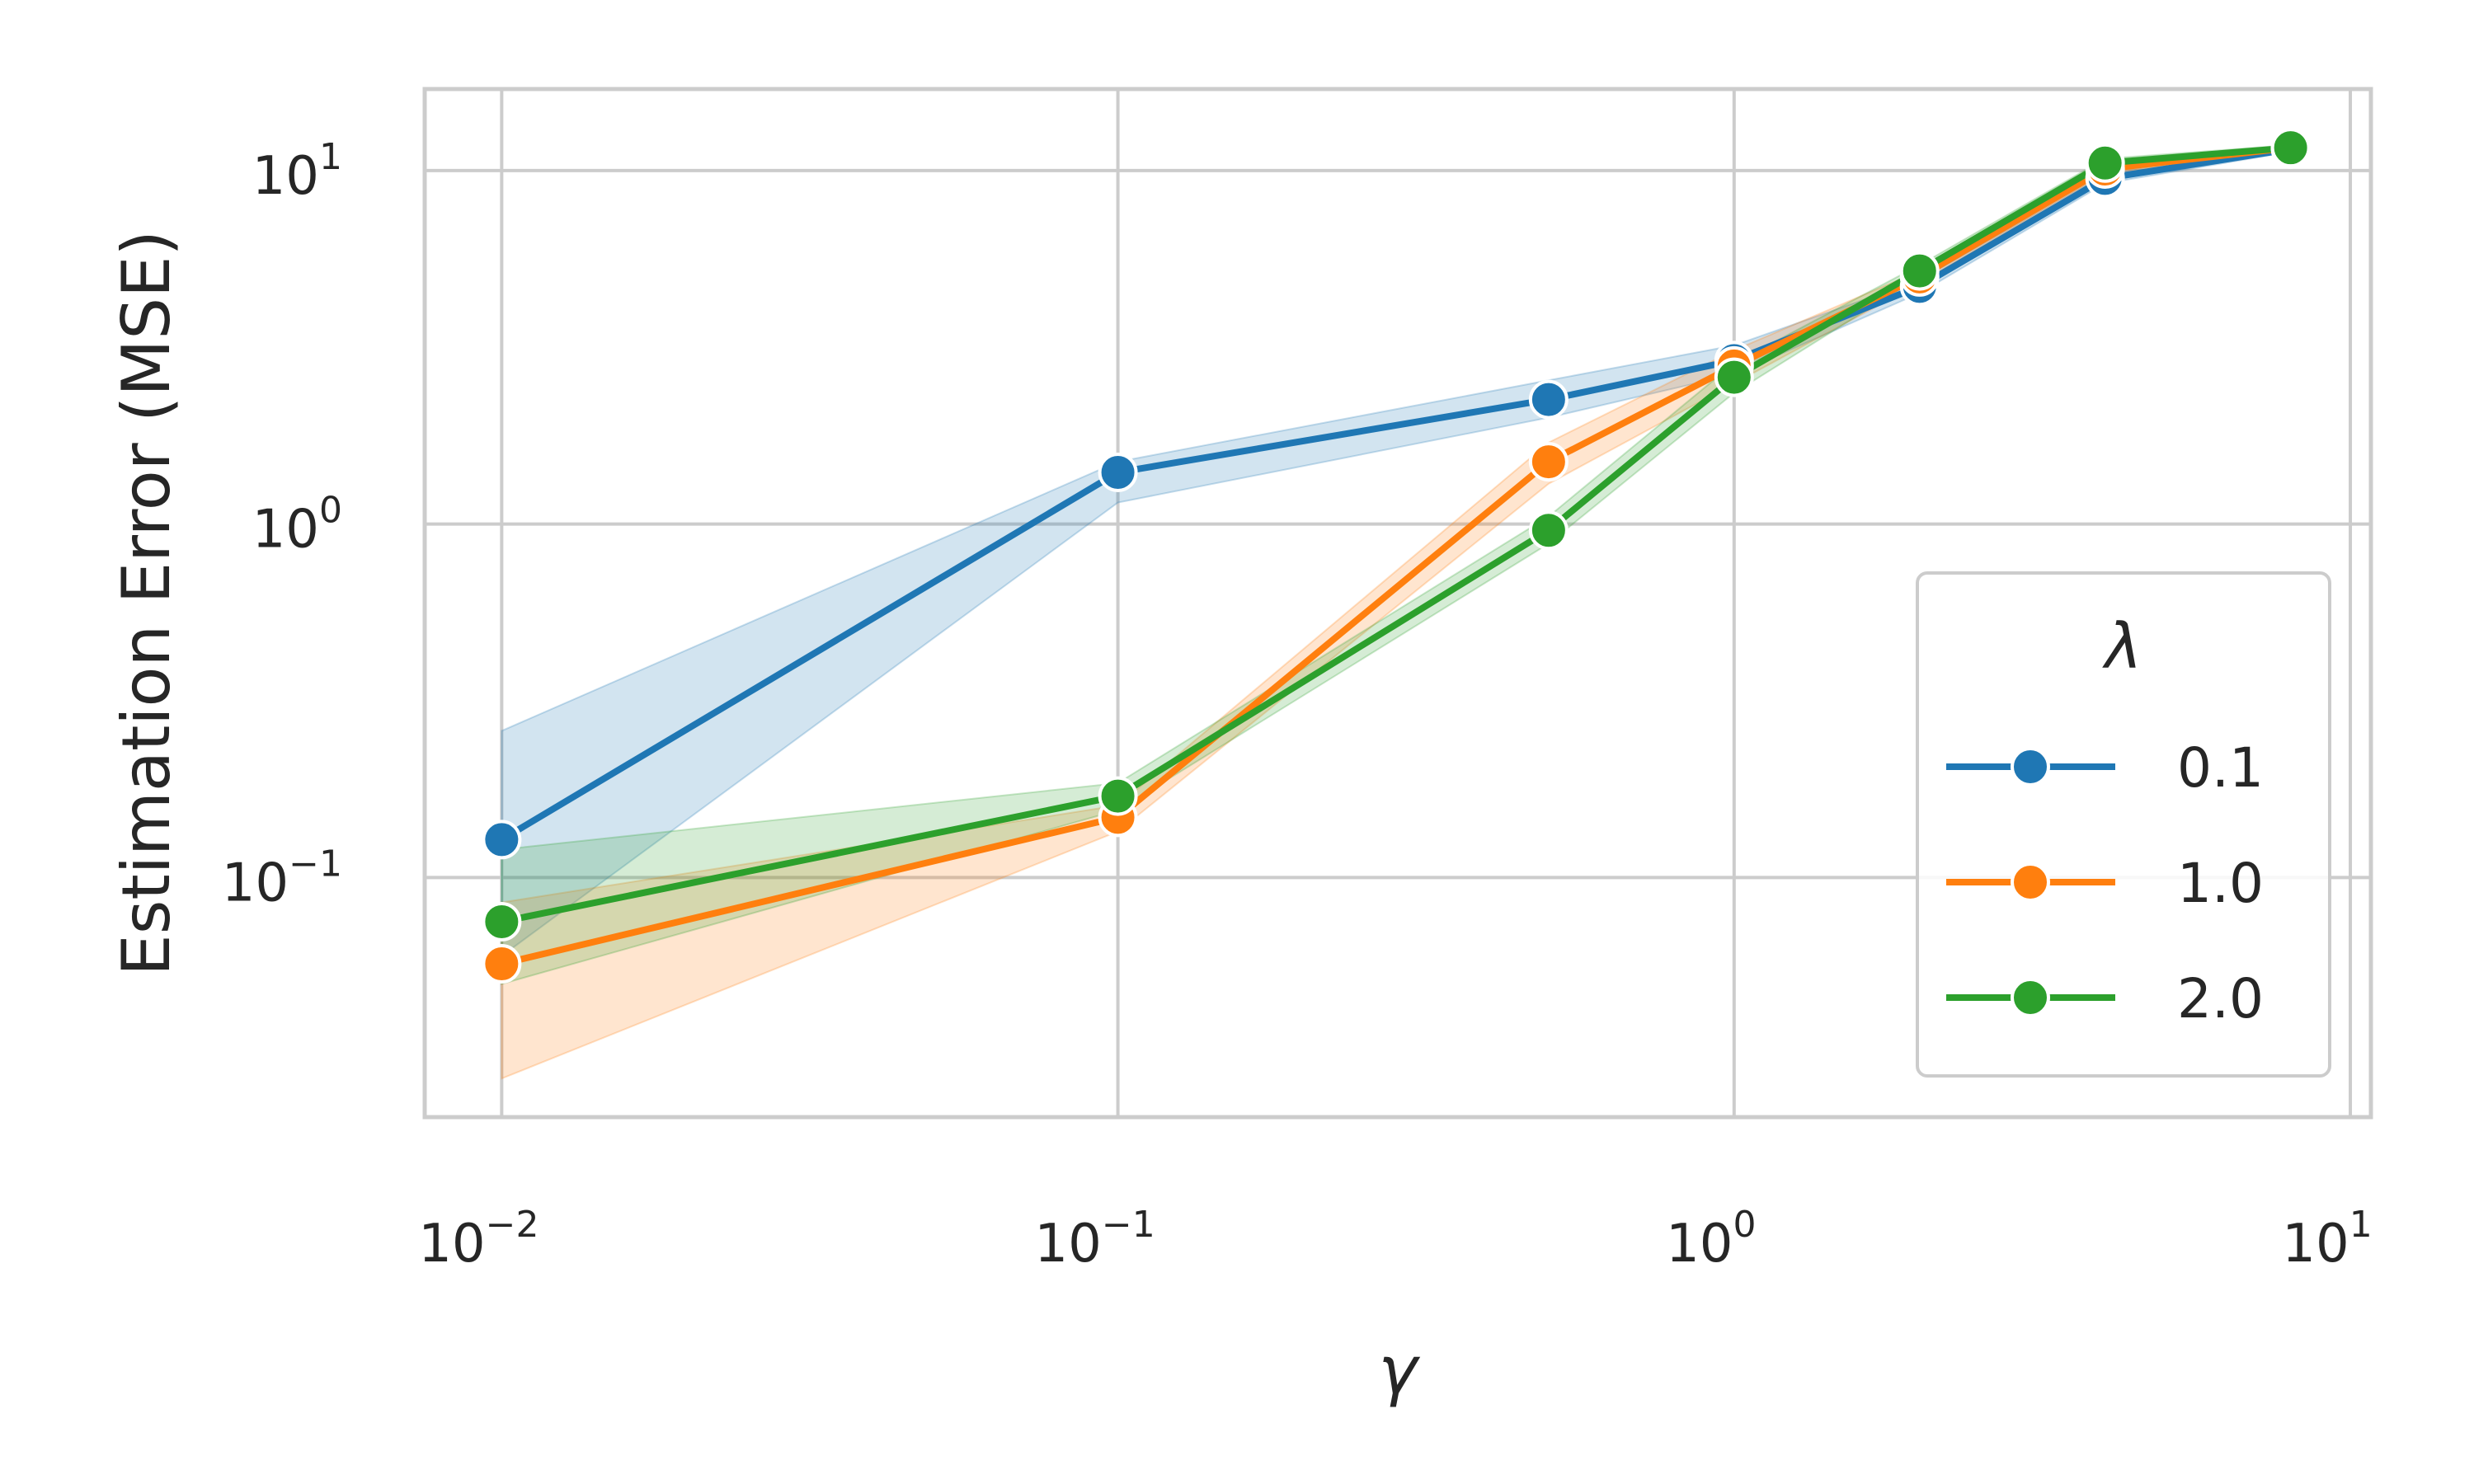 The height and width of the screenshot is (1484, 2474). I want to click on x-tick-label-3: 10¹, so click(2327, 1239).